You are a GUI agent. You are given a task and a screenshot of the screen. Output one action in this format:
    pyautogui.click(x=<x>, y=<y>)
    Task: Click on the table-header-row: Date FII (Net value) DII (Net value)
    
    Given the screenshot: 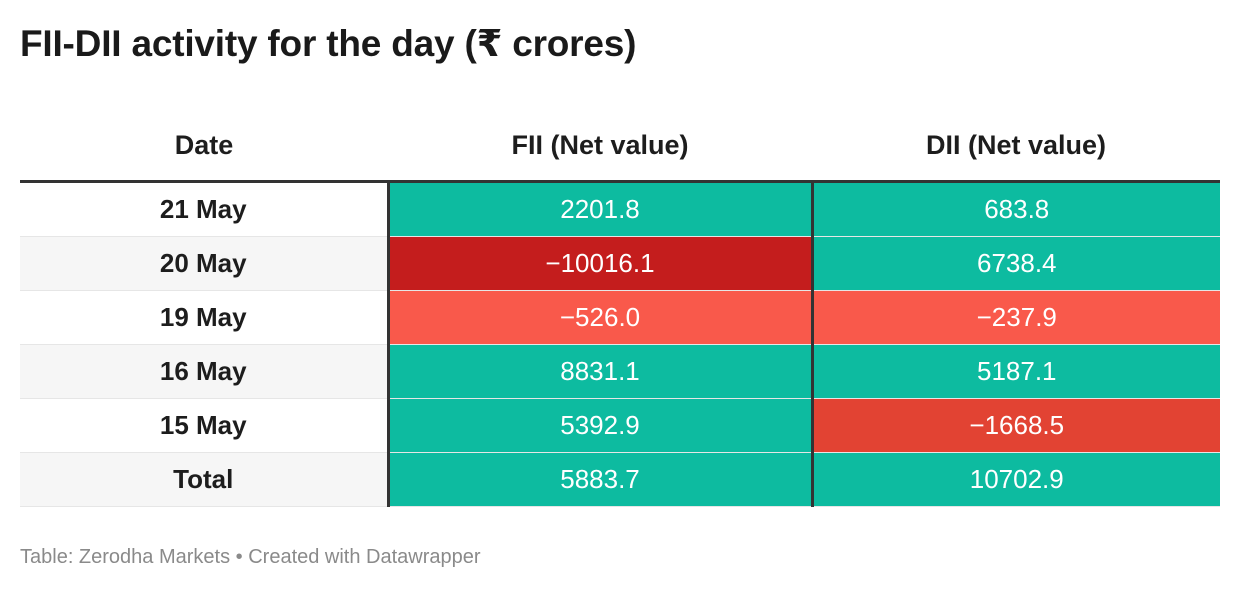 What is the action you would take?
    pyautogui.click(x=620, y=146)
    